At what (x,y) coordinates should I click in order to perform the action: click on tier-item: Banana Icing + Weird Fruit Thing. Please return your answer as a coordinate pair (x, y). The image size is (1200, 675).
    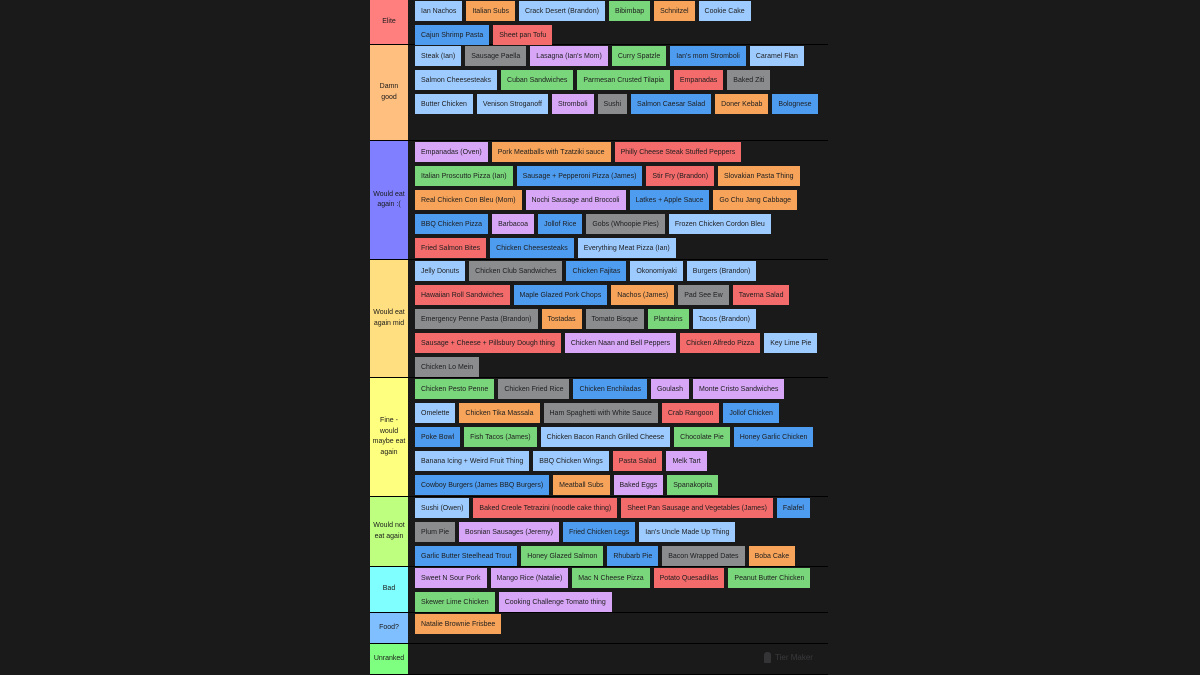
    Looking at the image, I should click on (472, 461).